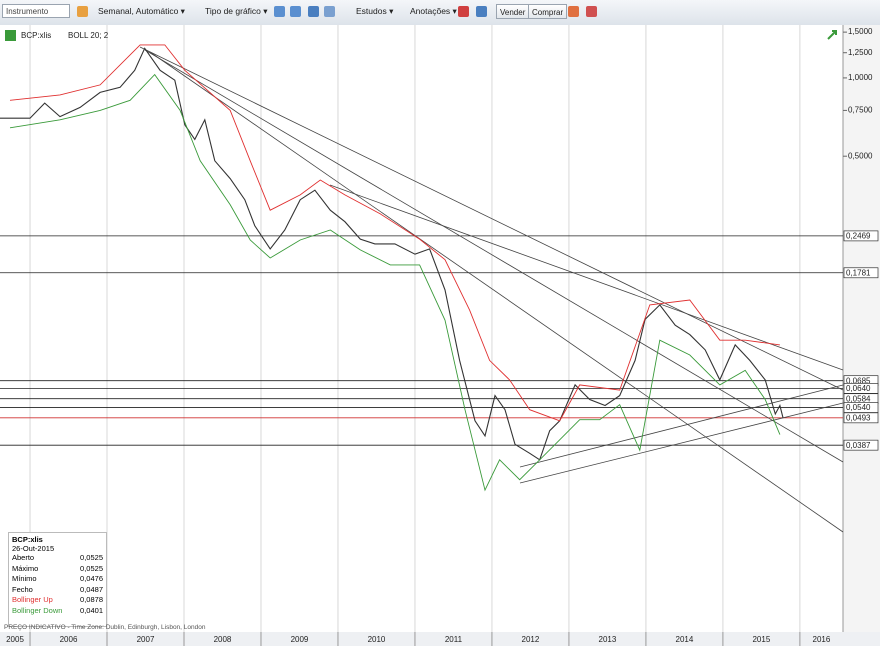 The image size is (880, 646). I want to click on info-label: Bollinger Up, so click(32, 600).